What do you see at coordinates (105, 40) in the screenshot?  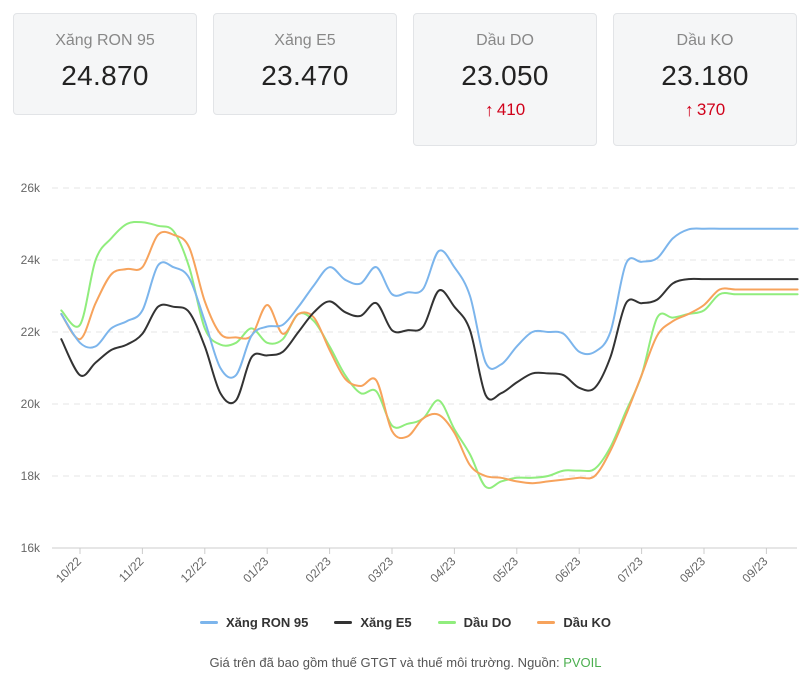 I see `card-label: Xăng RON 95` at bounding box center [105, 40].